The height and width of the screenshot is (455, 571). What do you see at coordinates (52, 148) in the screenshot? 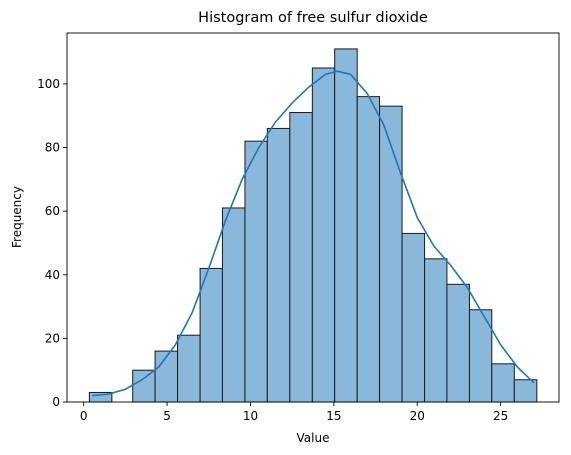
I see `y-tick-label: 80` at bounding box center [52, 148].